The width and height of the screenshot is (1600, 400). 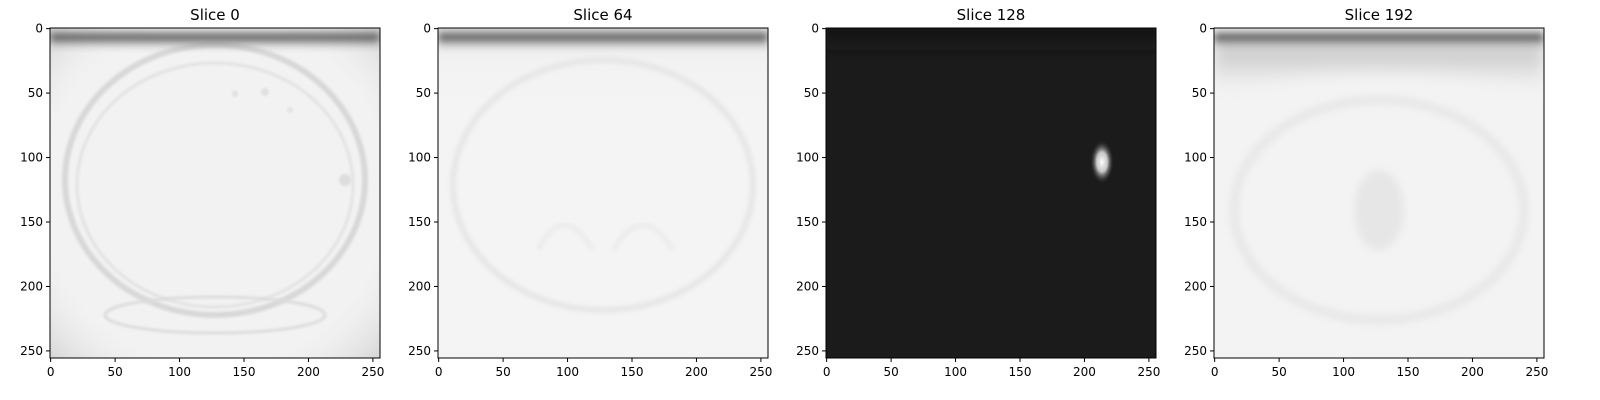 What do you see at coordinates (1379, 15) in the screenshot?
I see `panel-title: Slice 192` at bounding box center [1379, 15].